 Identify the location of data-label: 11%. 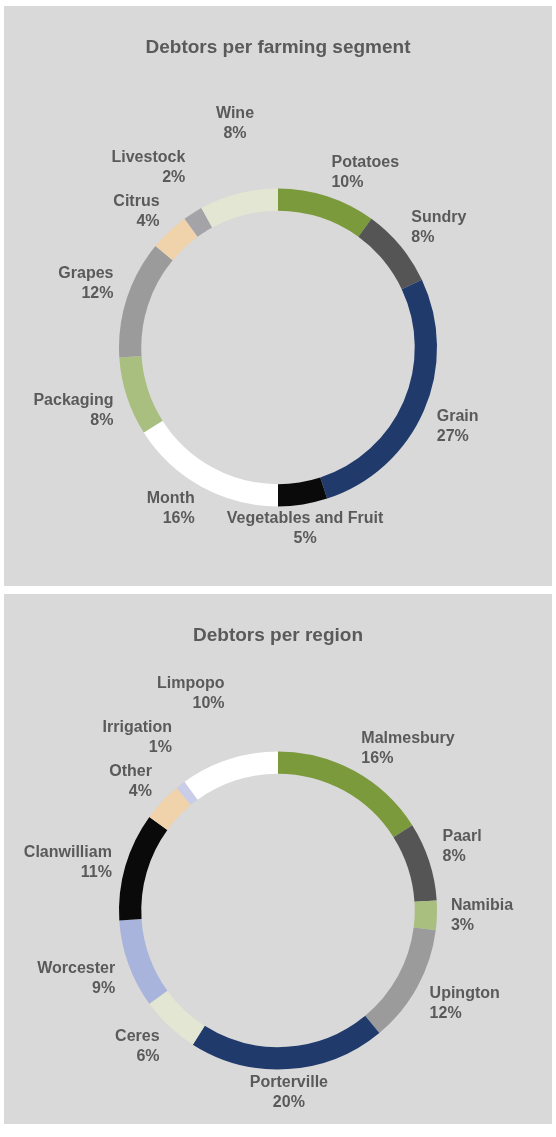
(96, 871).